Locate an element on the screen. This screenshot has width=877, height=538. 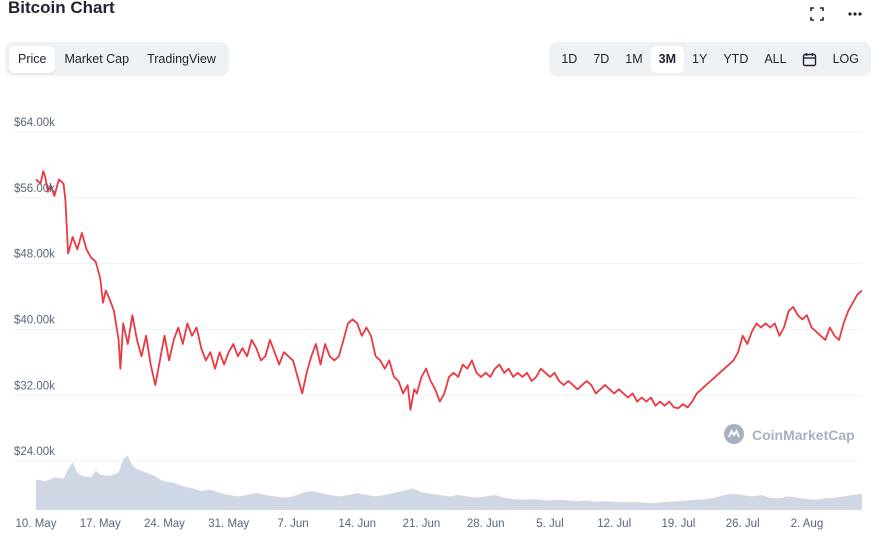
chart-type-tabs: Price Market Cap TradingView is located at coordinates (117, 59).